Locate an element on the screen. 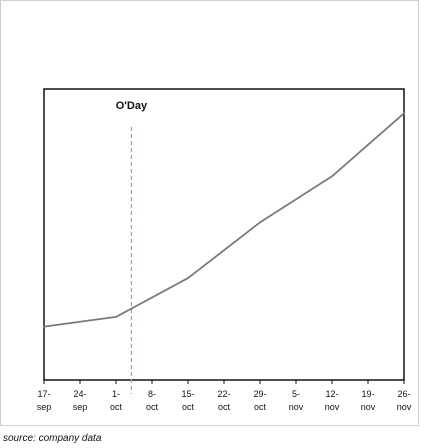 The width and height of the screenshot is (426, 448). x-tick-label-day: 17- is located at coordinates (43, 394).